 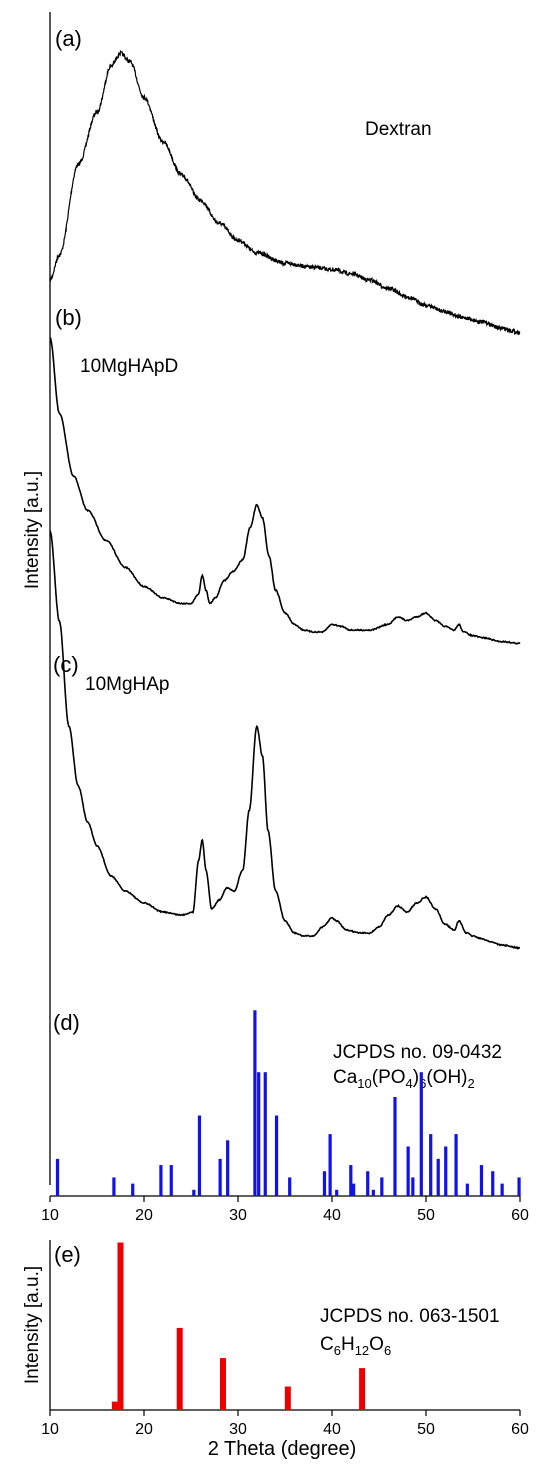 What do you see at coordinates (171, 1180) in the screenshot?
I see `bar-22.9` at bounding box center [171, 1180].